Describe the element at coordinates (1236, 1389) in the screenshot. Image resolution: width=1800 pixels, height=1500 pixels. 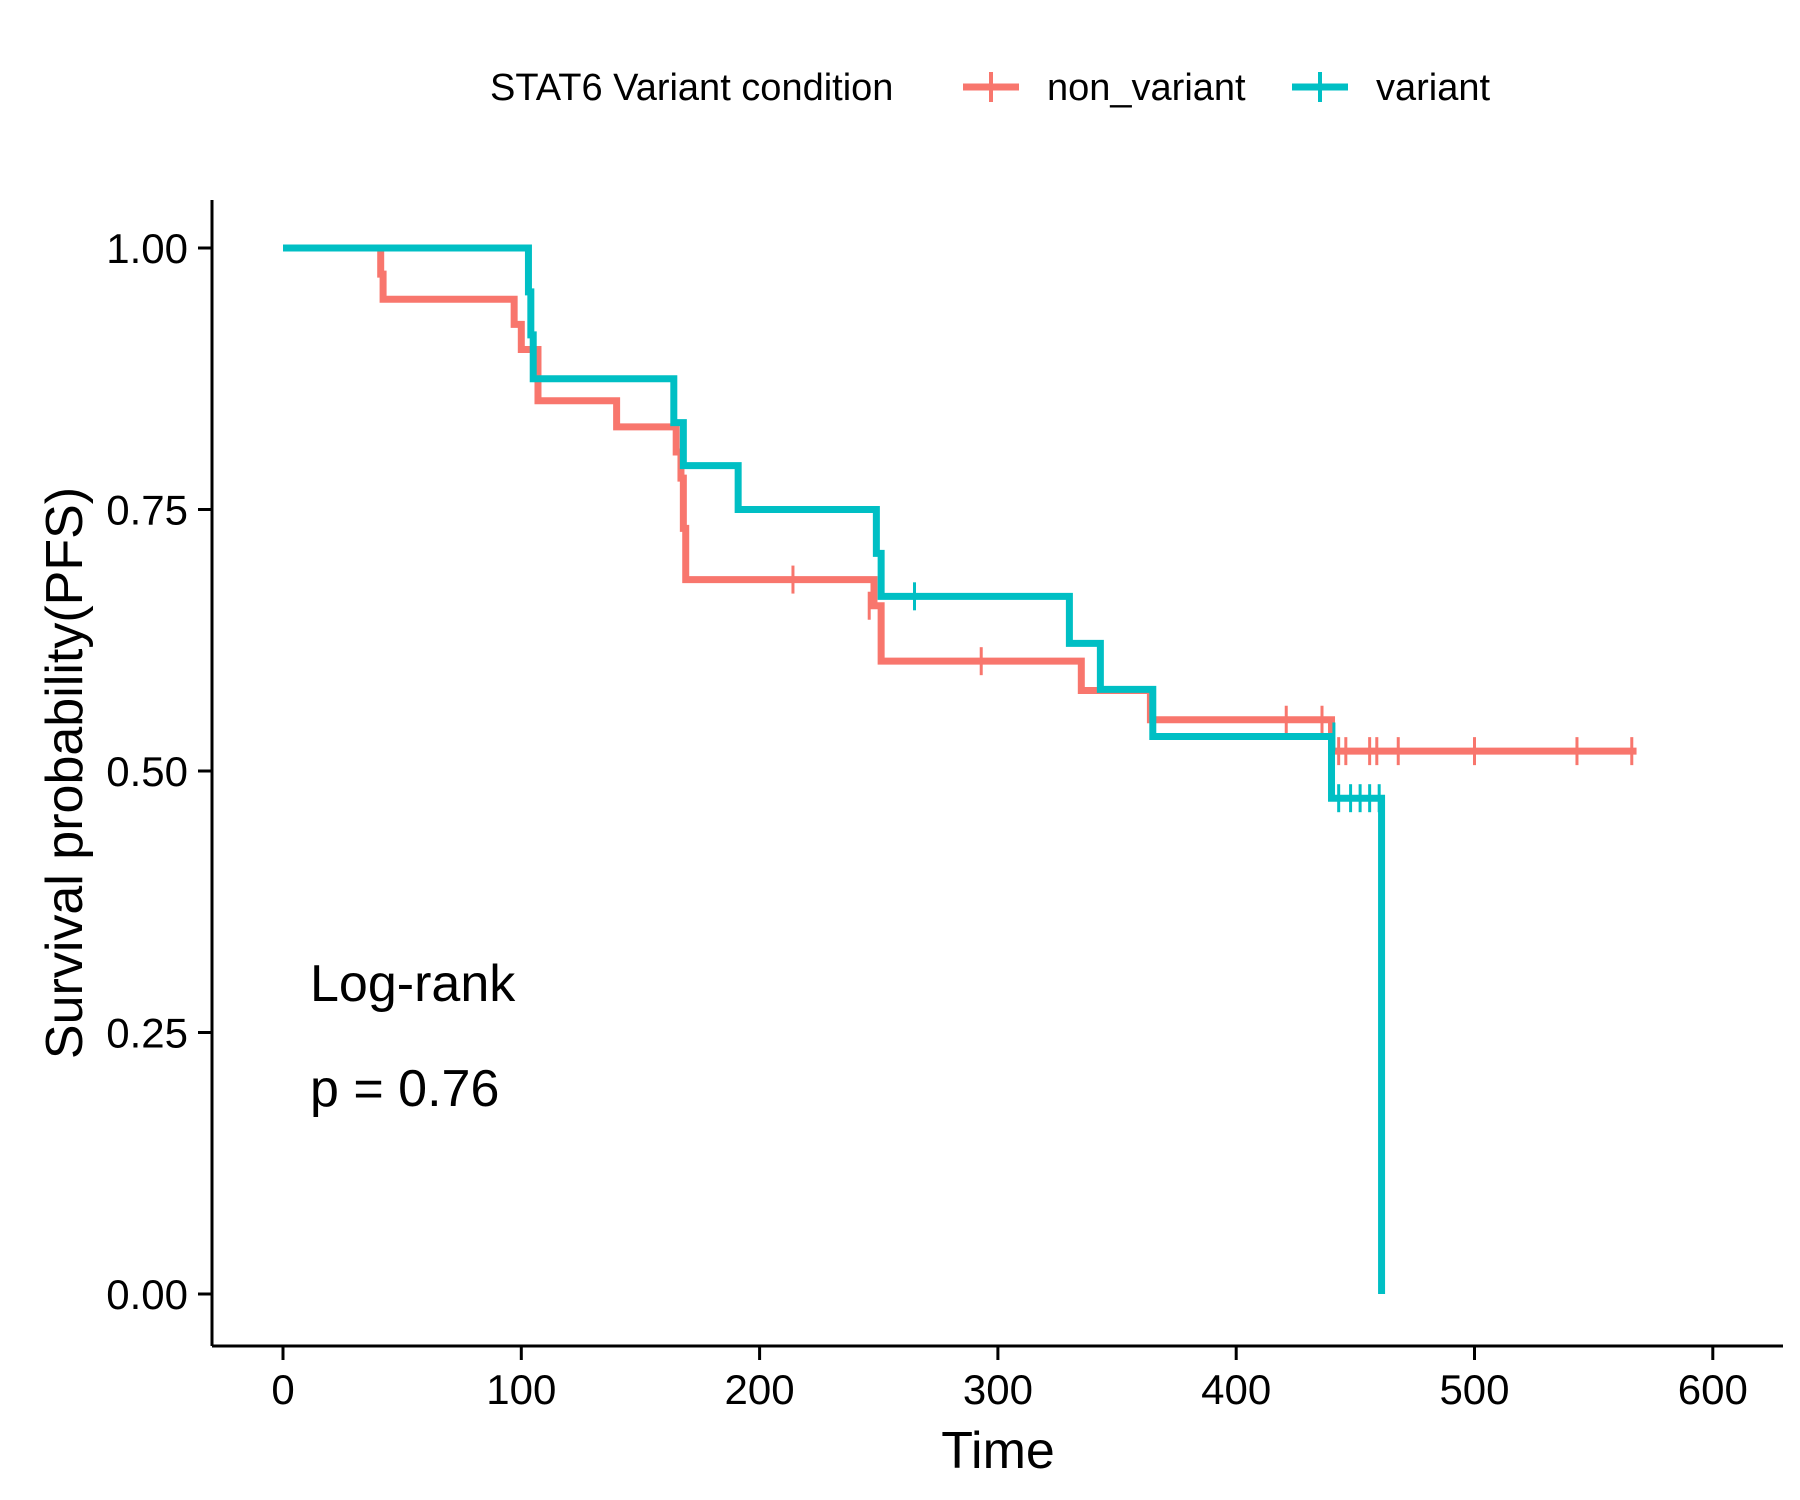
I see `x-tick-label: 400` at that location.